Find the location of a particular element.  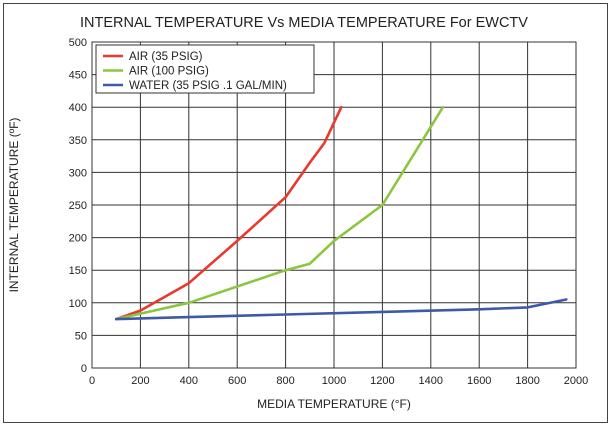

x-tick-label: 600 is located at coordinates (237, 381).